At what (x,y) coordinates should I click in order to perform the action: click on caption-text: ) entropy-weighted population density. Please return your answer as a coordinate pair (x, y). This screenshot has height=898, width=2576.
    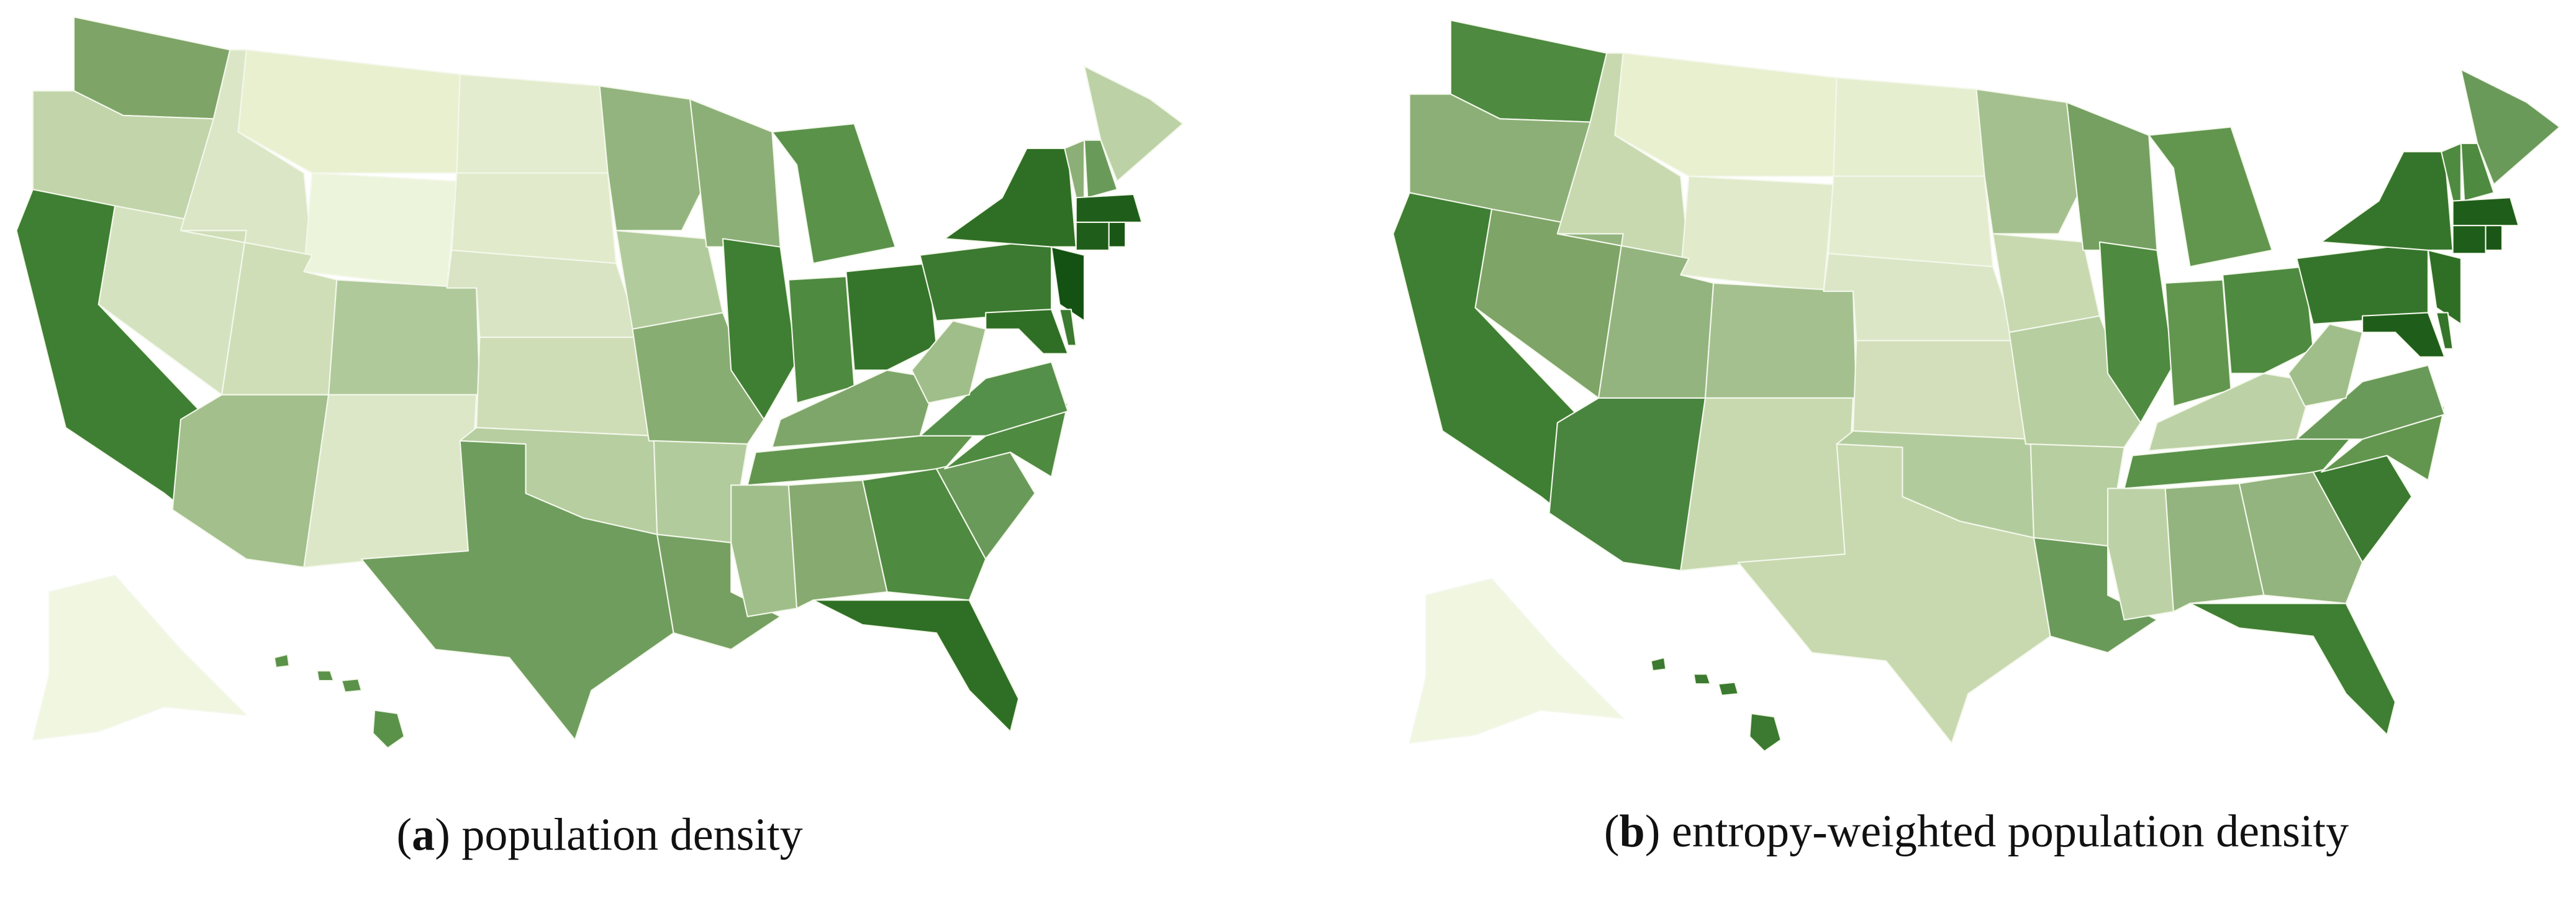
    Looking at the image, I should click on (1997, 831).